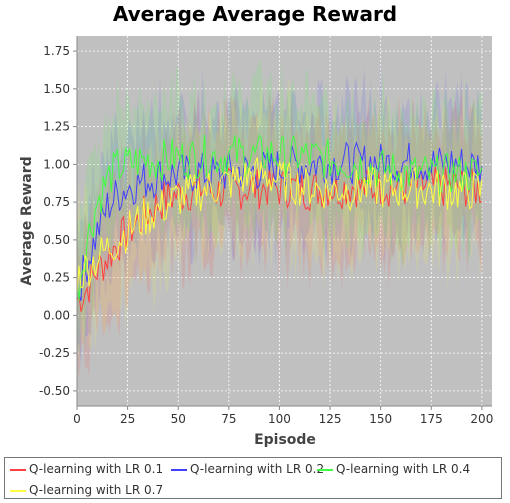  Describe the element at coordinates (431, 419) in the screenshot. I see `x-tick-label: 175` at that location.